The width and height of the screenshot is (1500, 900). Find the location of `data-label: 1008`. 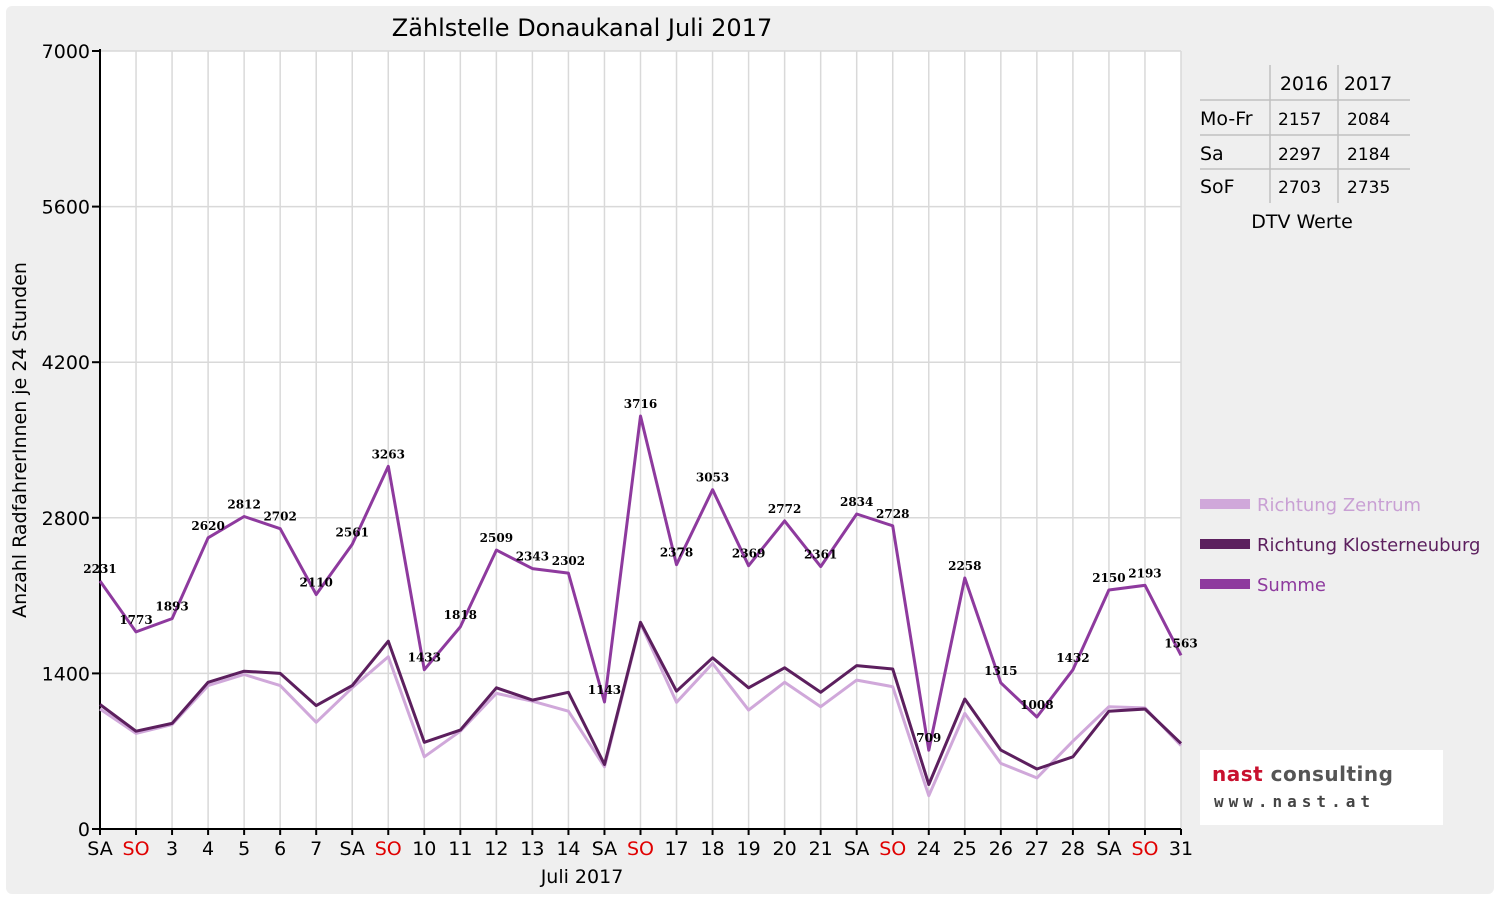

data-label: 1008 is located at coordinates (1036, 705).